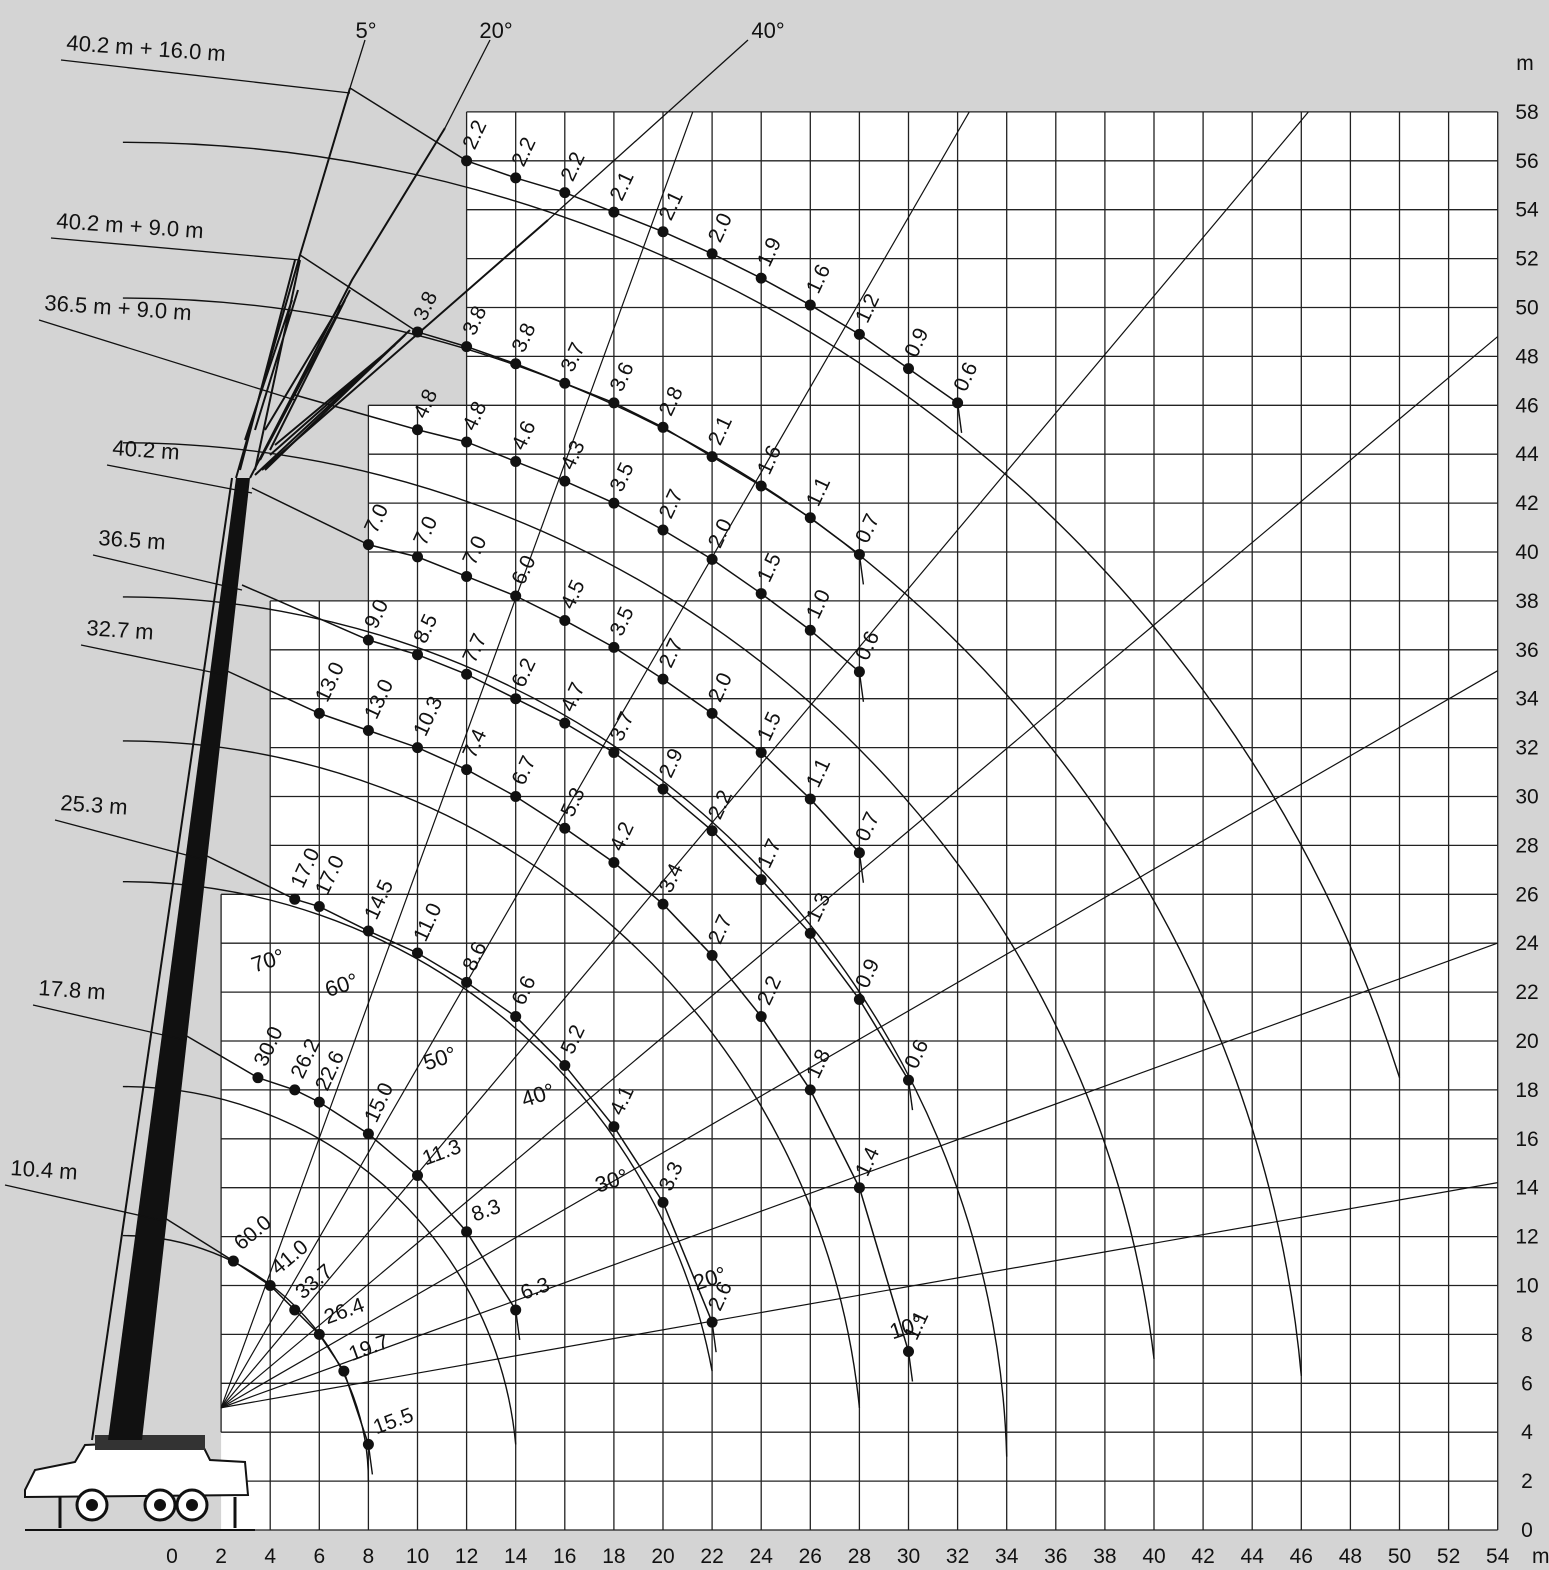 This screenshot has width=1549, height=1570. Describe the element at coordinates (1526, 356) in the screenshot. I see `y-tick-label: 48` at that location.